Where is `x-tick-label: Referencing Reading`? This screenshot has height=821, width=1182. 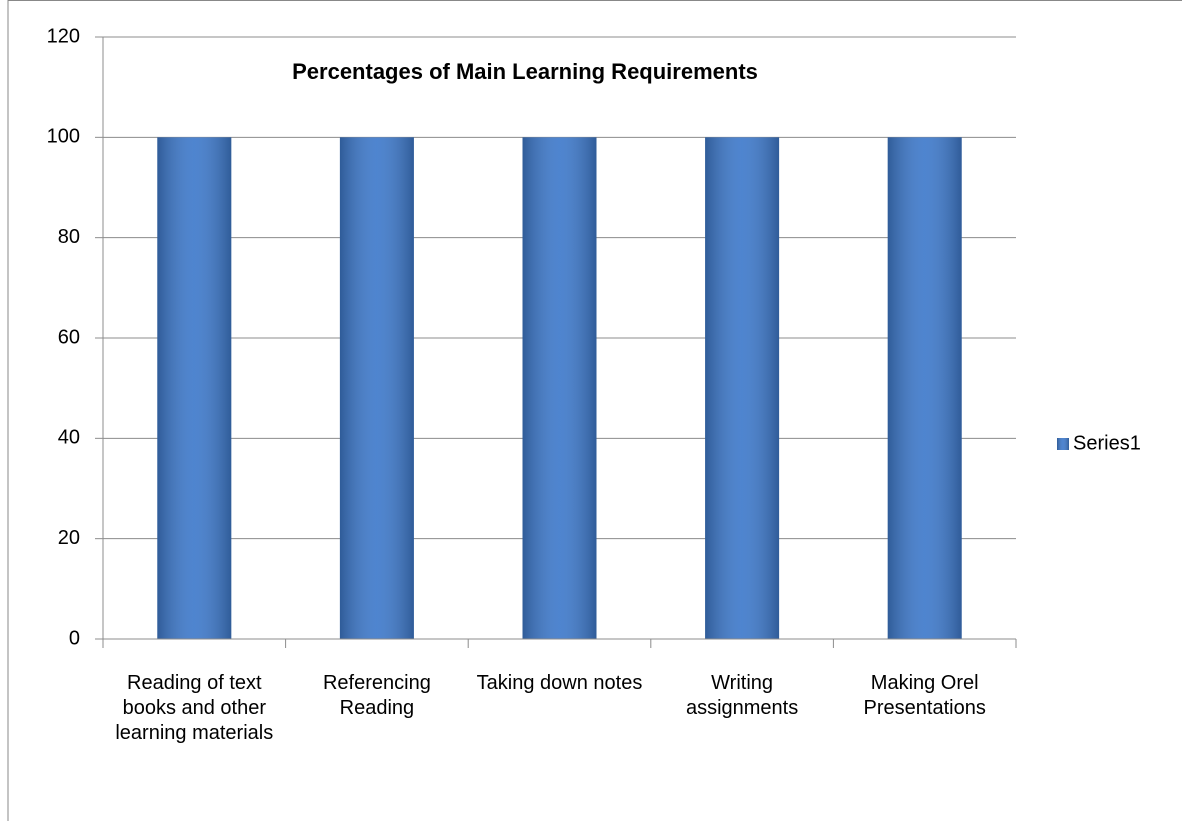
x-tick-label: Referencing Reading is located at coordinates (376, 695).